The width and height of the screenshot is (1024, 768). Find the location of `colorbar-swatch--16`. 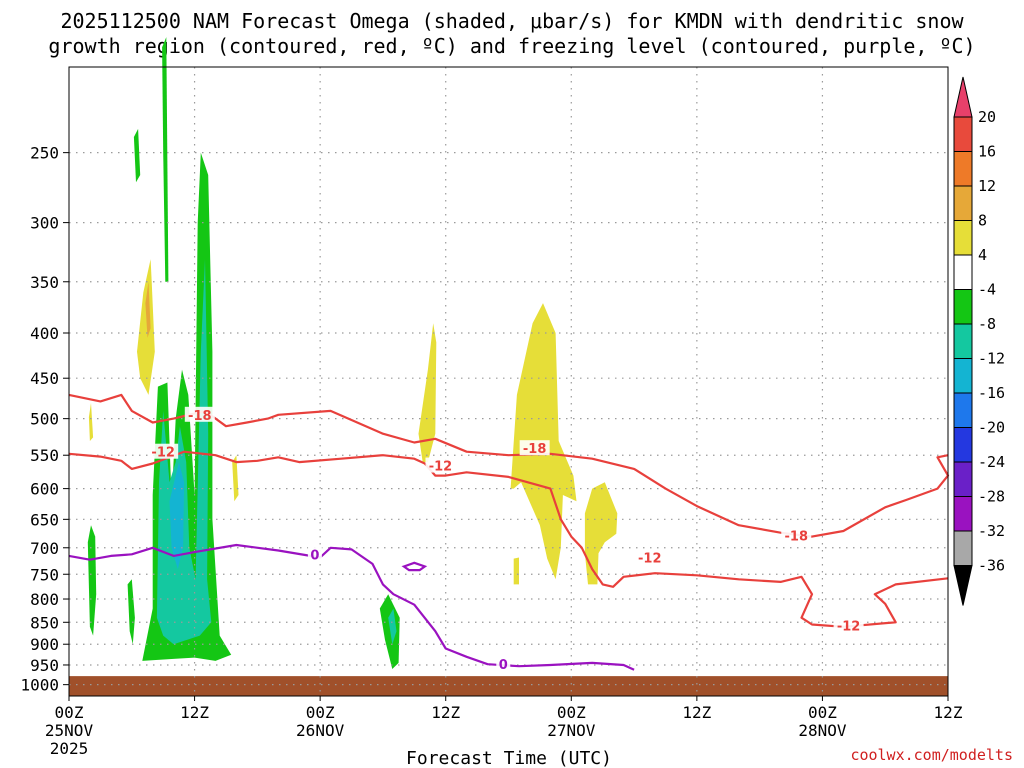

colorbar-swatch--16 is located at coordinates (963, 376).